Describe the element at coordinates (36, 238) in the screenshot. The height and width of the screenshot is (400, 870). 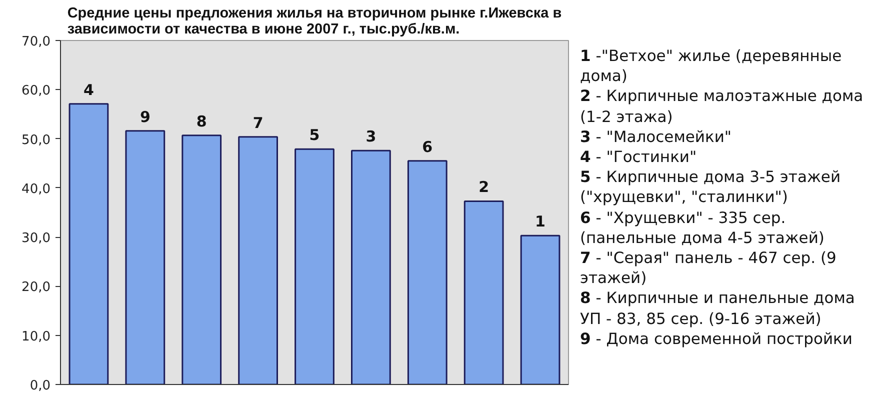
I see `y-tick-label: 30,0` at that location.